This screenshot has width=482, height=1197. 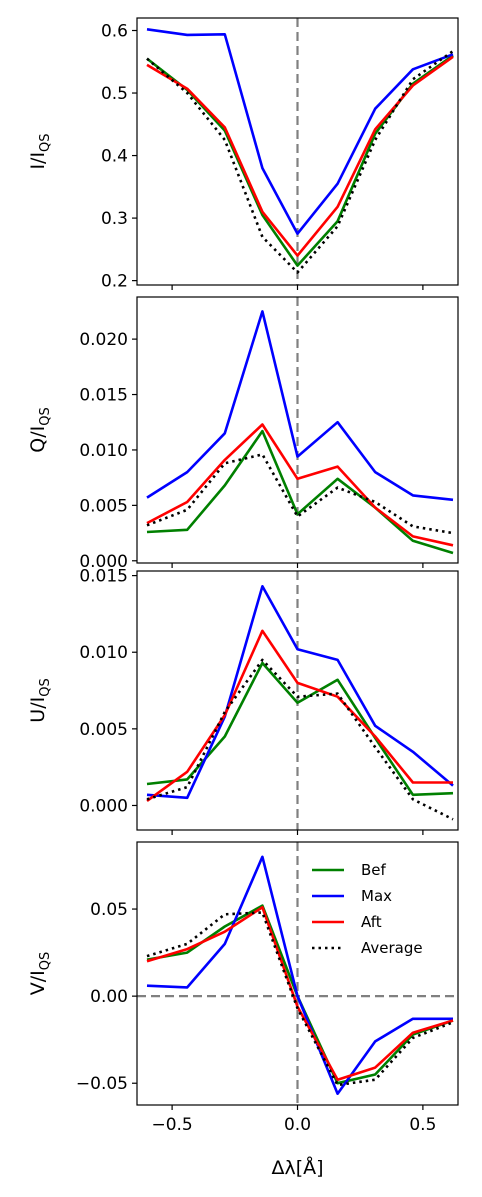 What do you see at coordinates (38, 439) in the screenshot?
I see `y-axis-label-main: Q/I` at bounding box center [38, 439].